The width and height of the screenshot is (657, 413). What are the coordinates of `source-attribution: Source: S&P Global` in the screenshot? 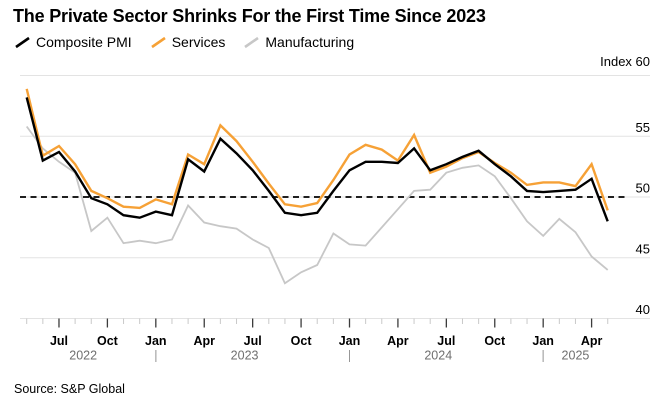 It's located at (69, 389).